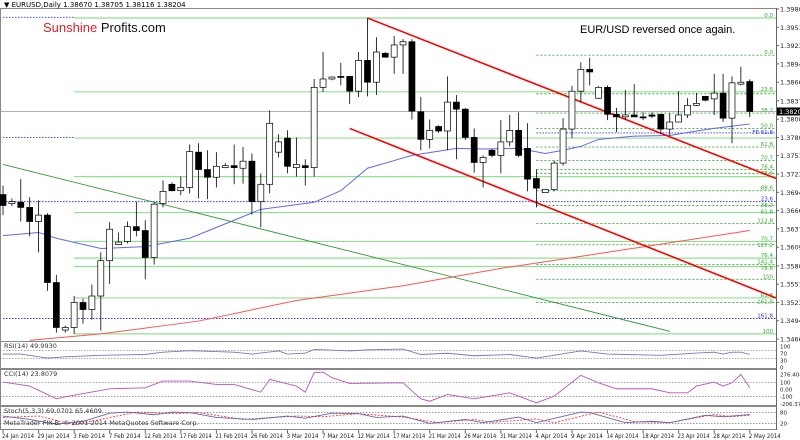  I want to click on fib-level-label: 70.7, so click(767, 239).